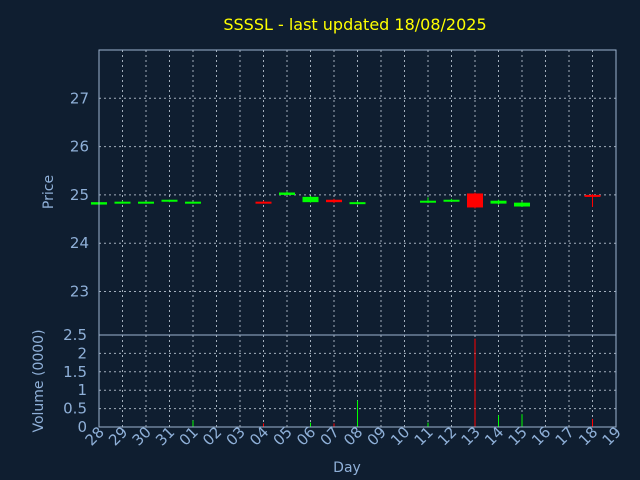 The height and width of the screenshot is (480, 640). Describe the element at coordinates (354, 24) in the screenshot. I see `chart-title: SSSSL - last updated 18/08/2025` at that location.